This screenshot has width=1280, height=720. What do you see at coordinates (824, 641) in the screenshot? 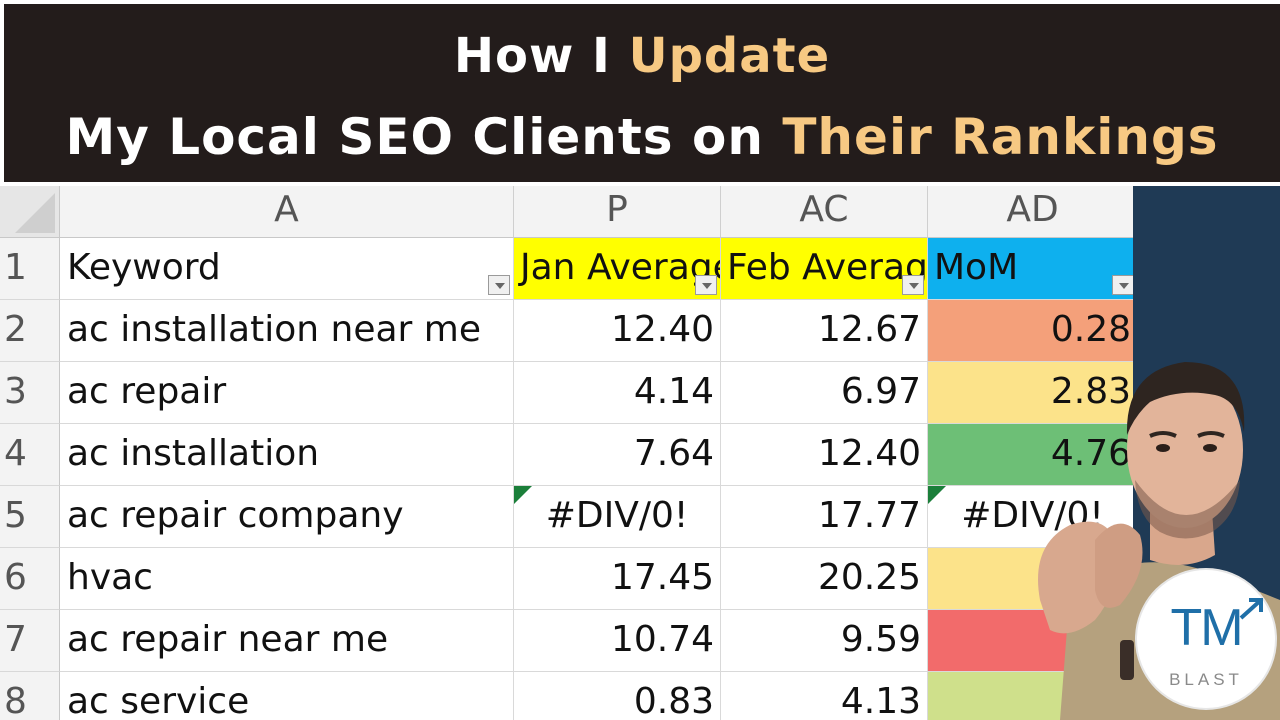
I see `table-cell-feb: 9.59` at bounding box center [824, 641].